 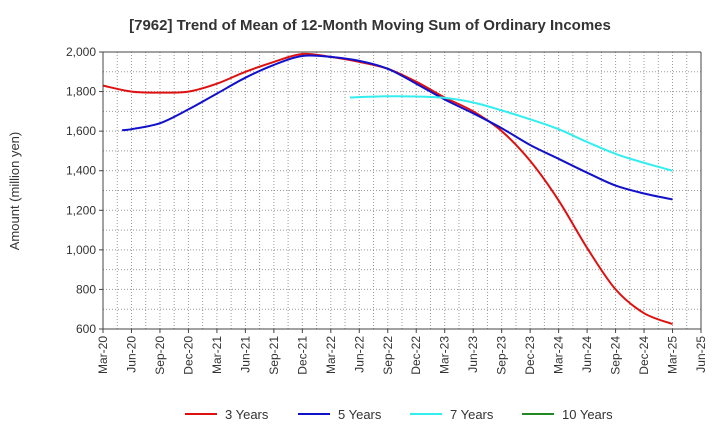 What do you see at coordinates (302, 355) in the screenshot?
I see `x-tick-label: Dec-21` at bounding box center [302, 355].